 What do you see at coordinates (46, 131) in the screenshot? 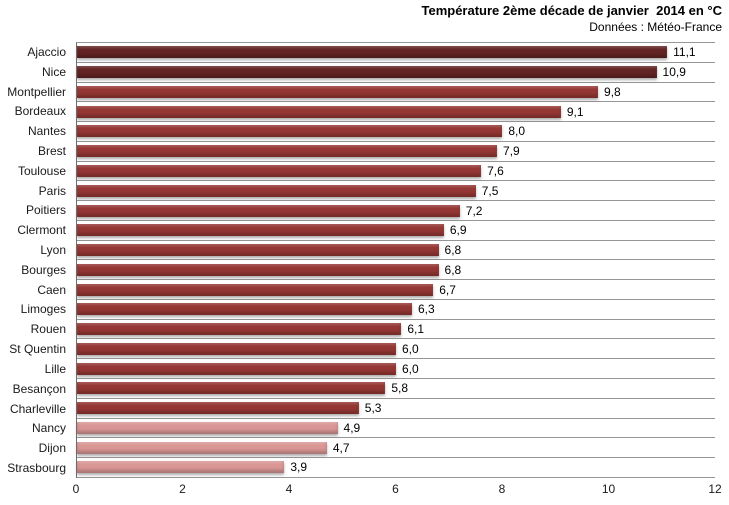
I see `category-label: Nantes` at bounding box center [46, 131].